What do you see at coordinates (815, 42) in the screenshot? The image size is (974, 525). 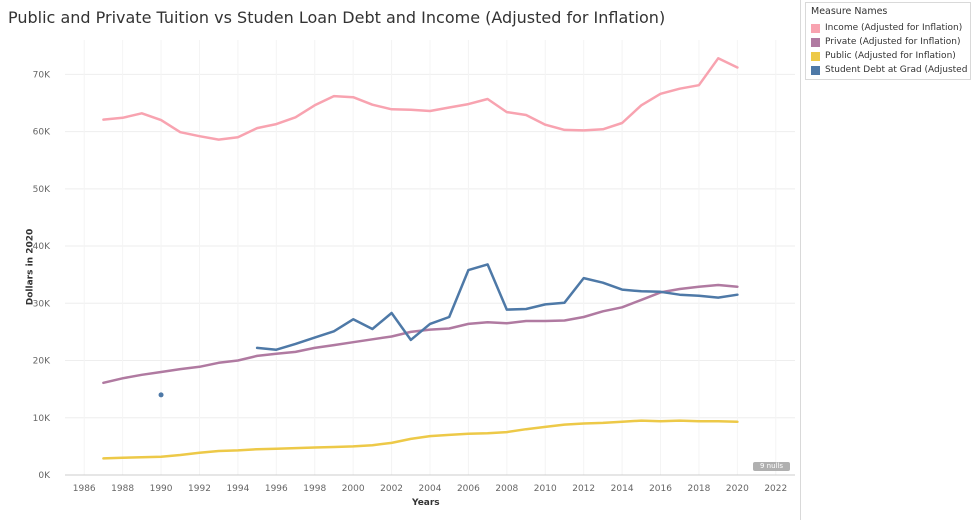 I see `legend-swatch-private` at bounding box center [815, 42].